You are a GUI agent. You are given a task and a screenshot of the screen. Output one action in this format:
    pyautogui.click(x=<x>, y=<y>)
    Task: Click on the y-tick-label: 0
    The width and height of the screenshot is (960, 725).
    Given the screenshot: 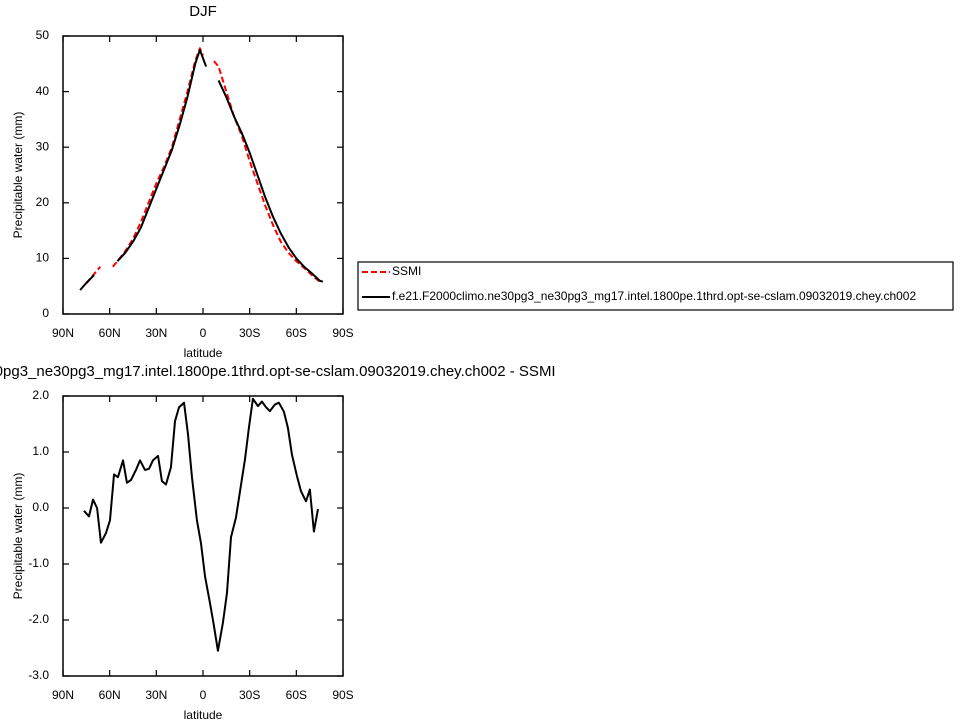 What is the action you would take?
    pyautogui.click(x=45, y=313)
    